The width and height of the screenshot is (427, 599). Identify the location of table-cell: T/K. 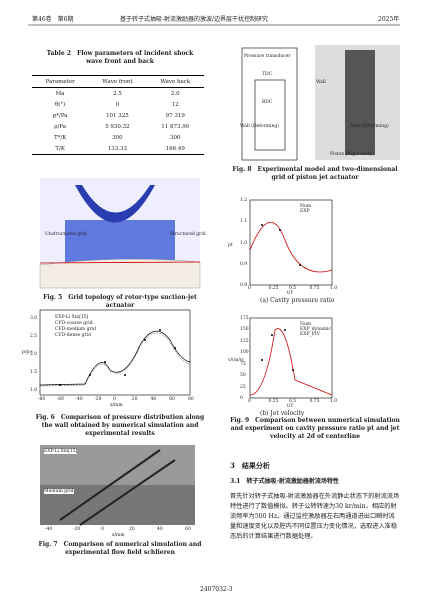
(60, 149).